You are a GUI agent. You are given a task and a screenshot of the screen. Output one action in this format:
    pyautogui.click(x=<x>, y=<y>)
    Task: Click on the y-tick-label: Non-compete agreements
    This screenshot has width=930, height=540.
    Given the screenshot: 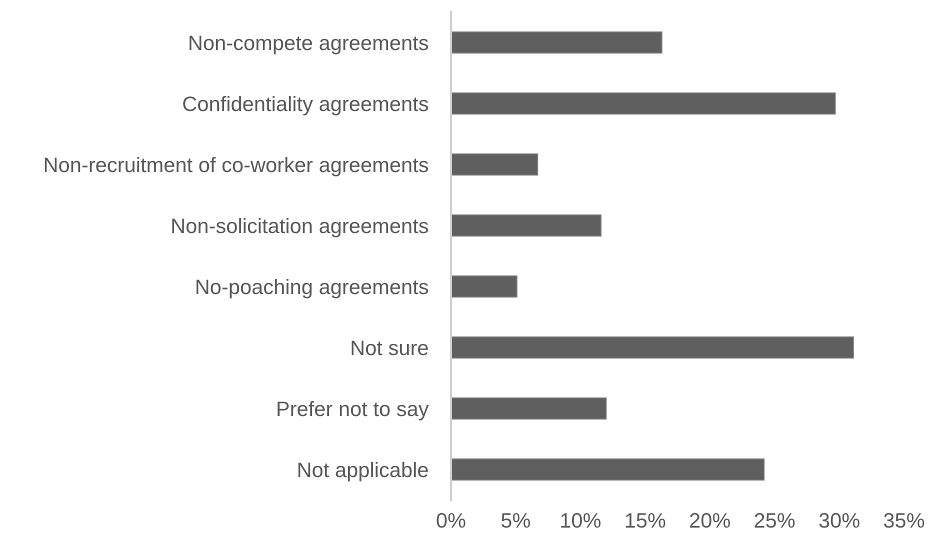 What is the action you would take?
    pyautogui.click(x=309, y=45)
    